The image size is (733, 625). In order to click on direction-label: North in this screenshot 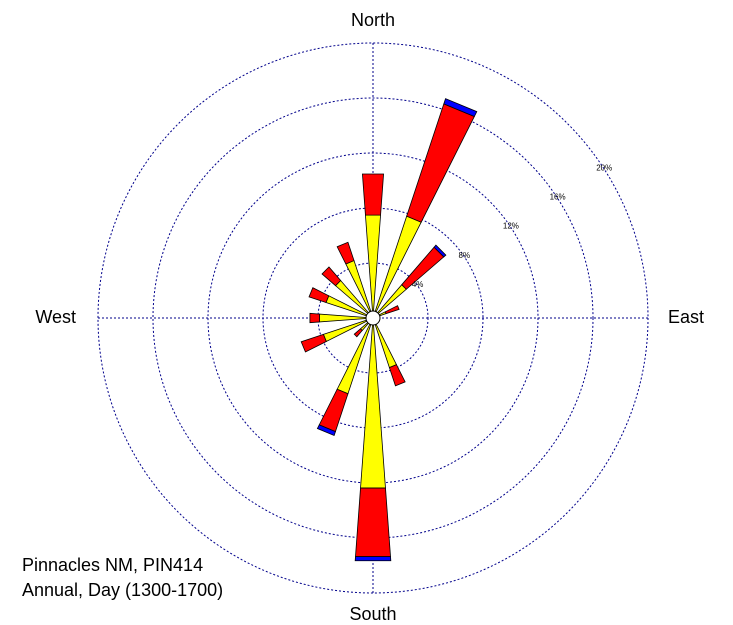, I will do `click(373, 20)`.